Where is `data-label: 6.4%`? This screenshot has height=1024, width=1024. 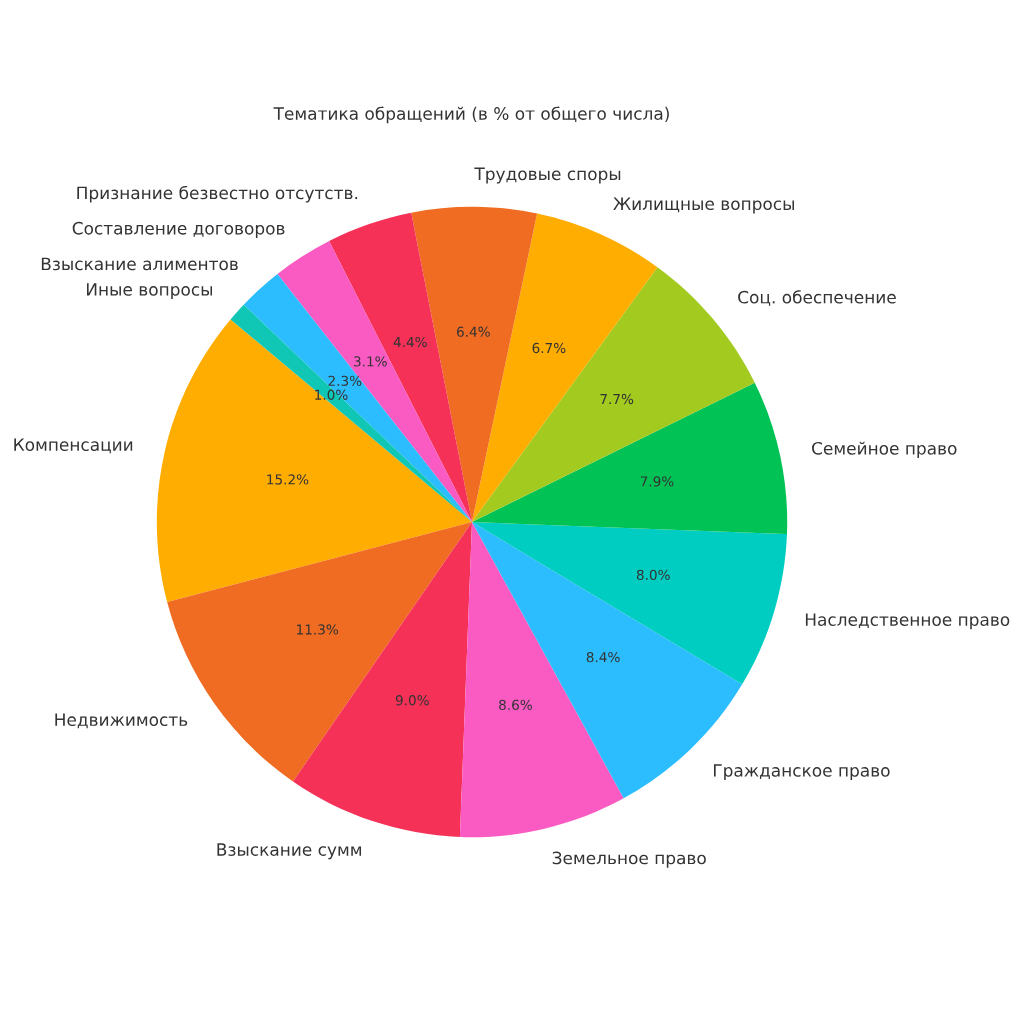
data-label: 6.4% is located at coordinates (473, 331).